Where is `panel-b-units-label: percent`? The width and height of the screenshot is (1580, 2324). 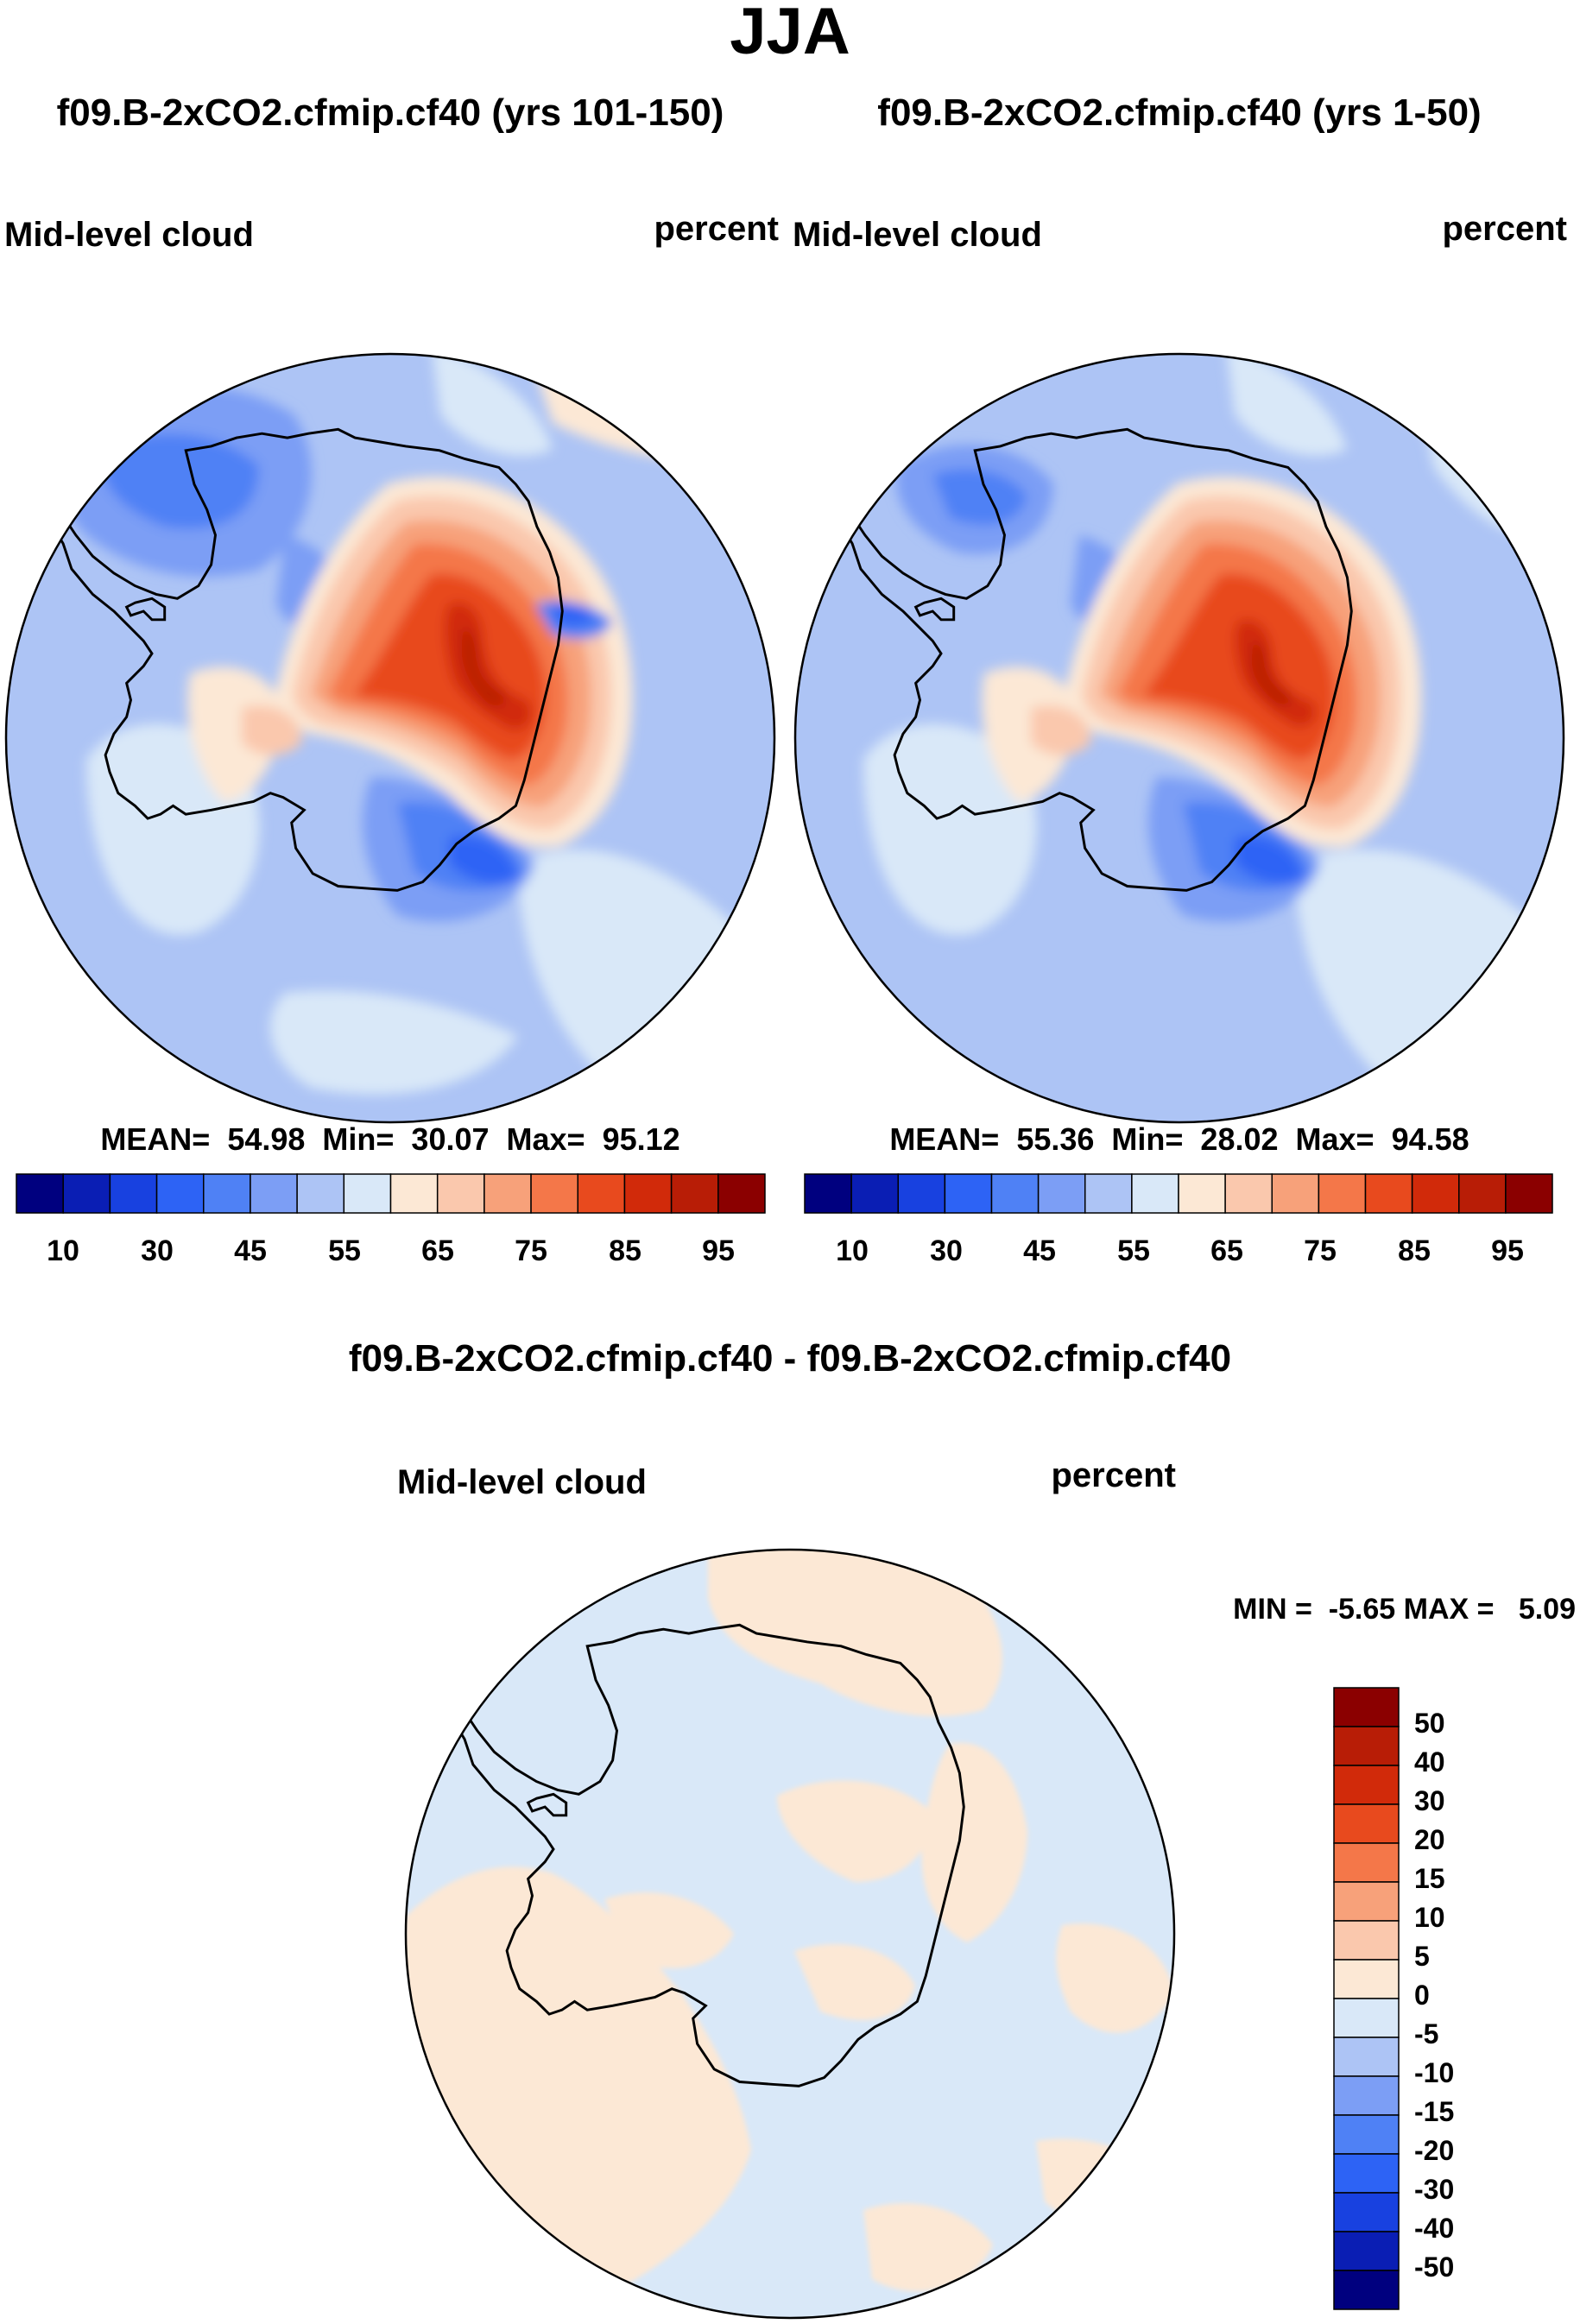 panel-b-units-label: percent is located at coordinates (1505, 229).